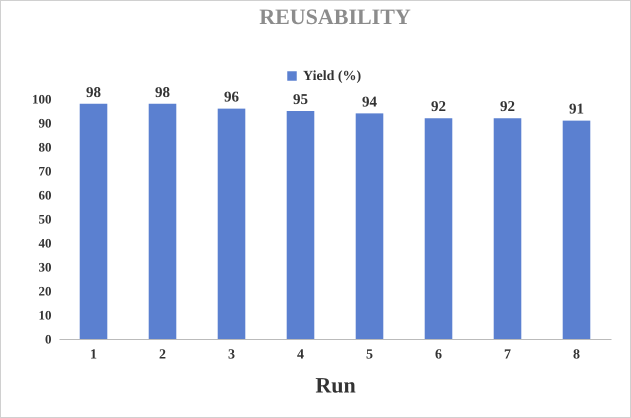 The width and height of the screenshot is (631, 418). What do you see at coordinates (93, 355) in the screenshot?
I see `x-tick-label: 1` at bounding box center [93, 355].